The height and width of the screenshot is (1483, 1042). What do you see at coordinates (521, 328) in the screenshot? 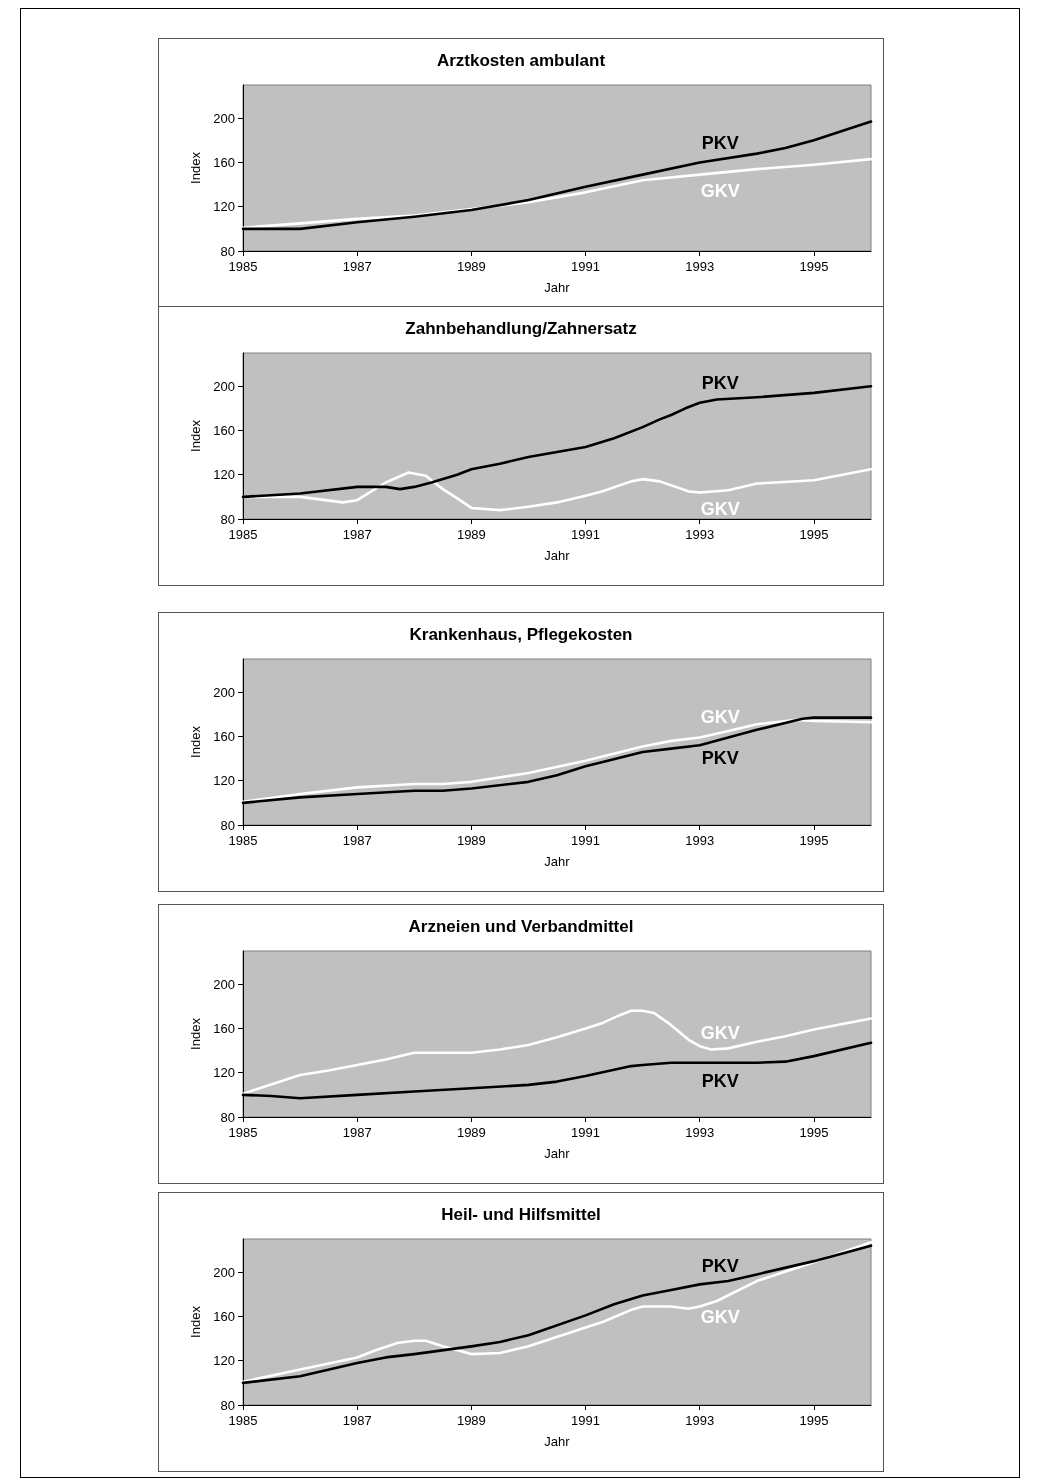
I see `chart-title: Zahnbehandlung/Zahnersatz` at bounding box center [521, 328].